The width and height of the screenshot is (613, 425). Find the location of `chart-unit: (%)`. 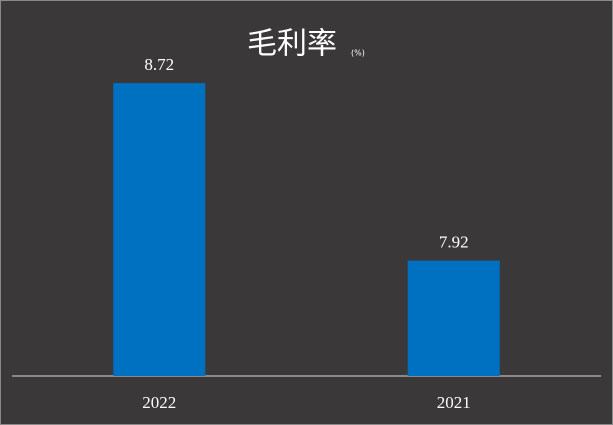

chart-unit: (%) is located at coordinates (358, 53).